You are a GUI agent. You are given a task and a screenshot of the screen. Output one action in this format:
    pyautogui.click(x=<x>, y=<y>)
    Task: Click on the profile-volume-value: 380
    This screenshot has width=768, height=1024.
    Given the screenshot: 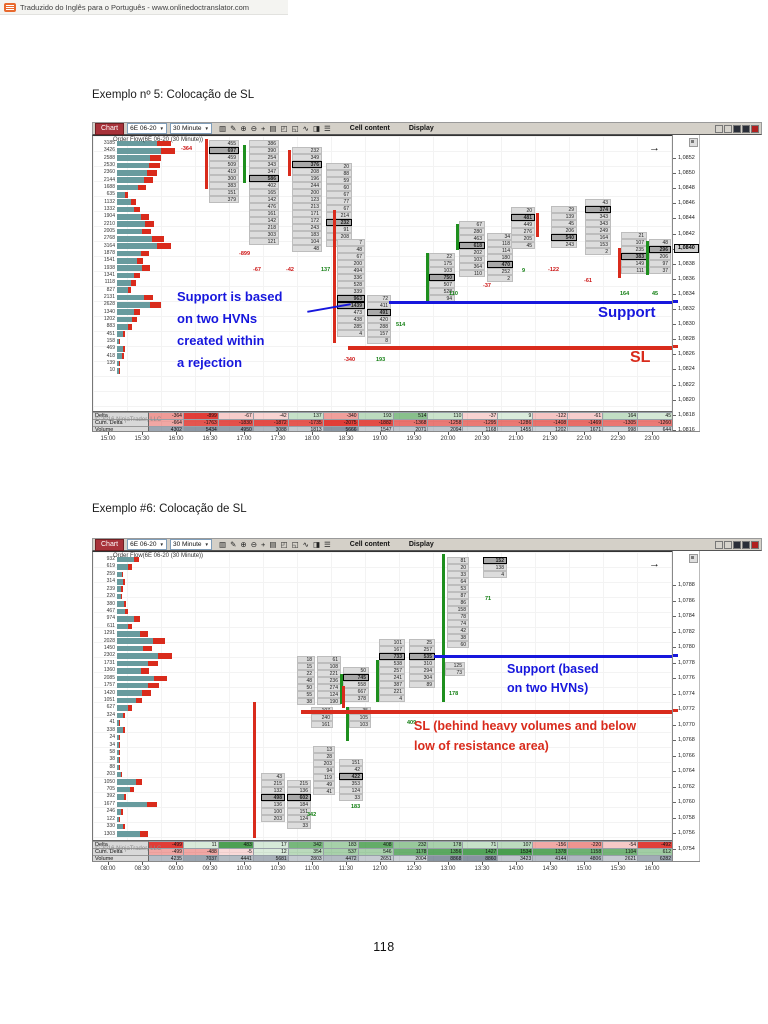 What is the action you would take?
    pyautogui.click(x=110, y=603)
    